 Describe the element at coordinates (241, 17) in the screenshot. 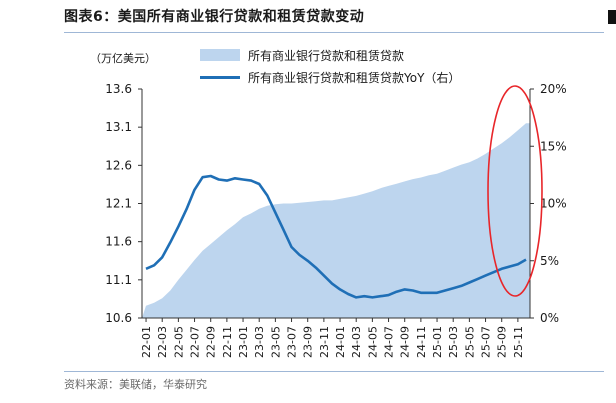

I see `figure-title-text: 美国所有商业银行贷款和租赁贷款变动` at that location.